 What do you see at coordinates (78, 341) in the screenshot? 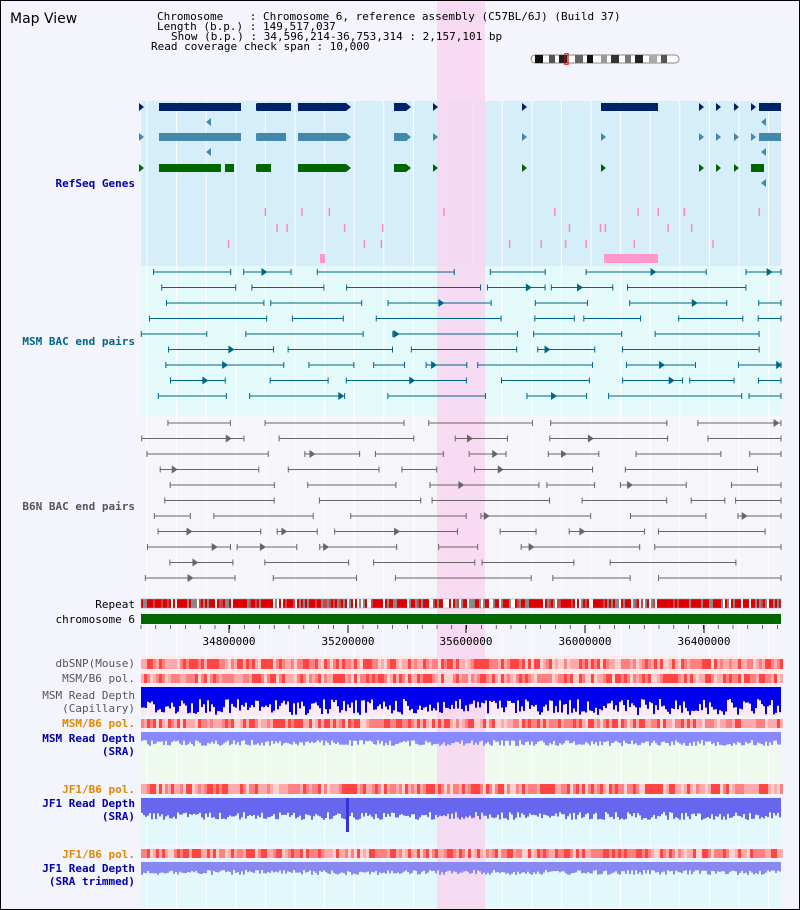
I see `msm-bac-label: MSM BAC end pairs` at bounding box center [78, 341].